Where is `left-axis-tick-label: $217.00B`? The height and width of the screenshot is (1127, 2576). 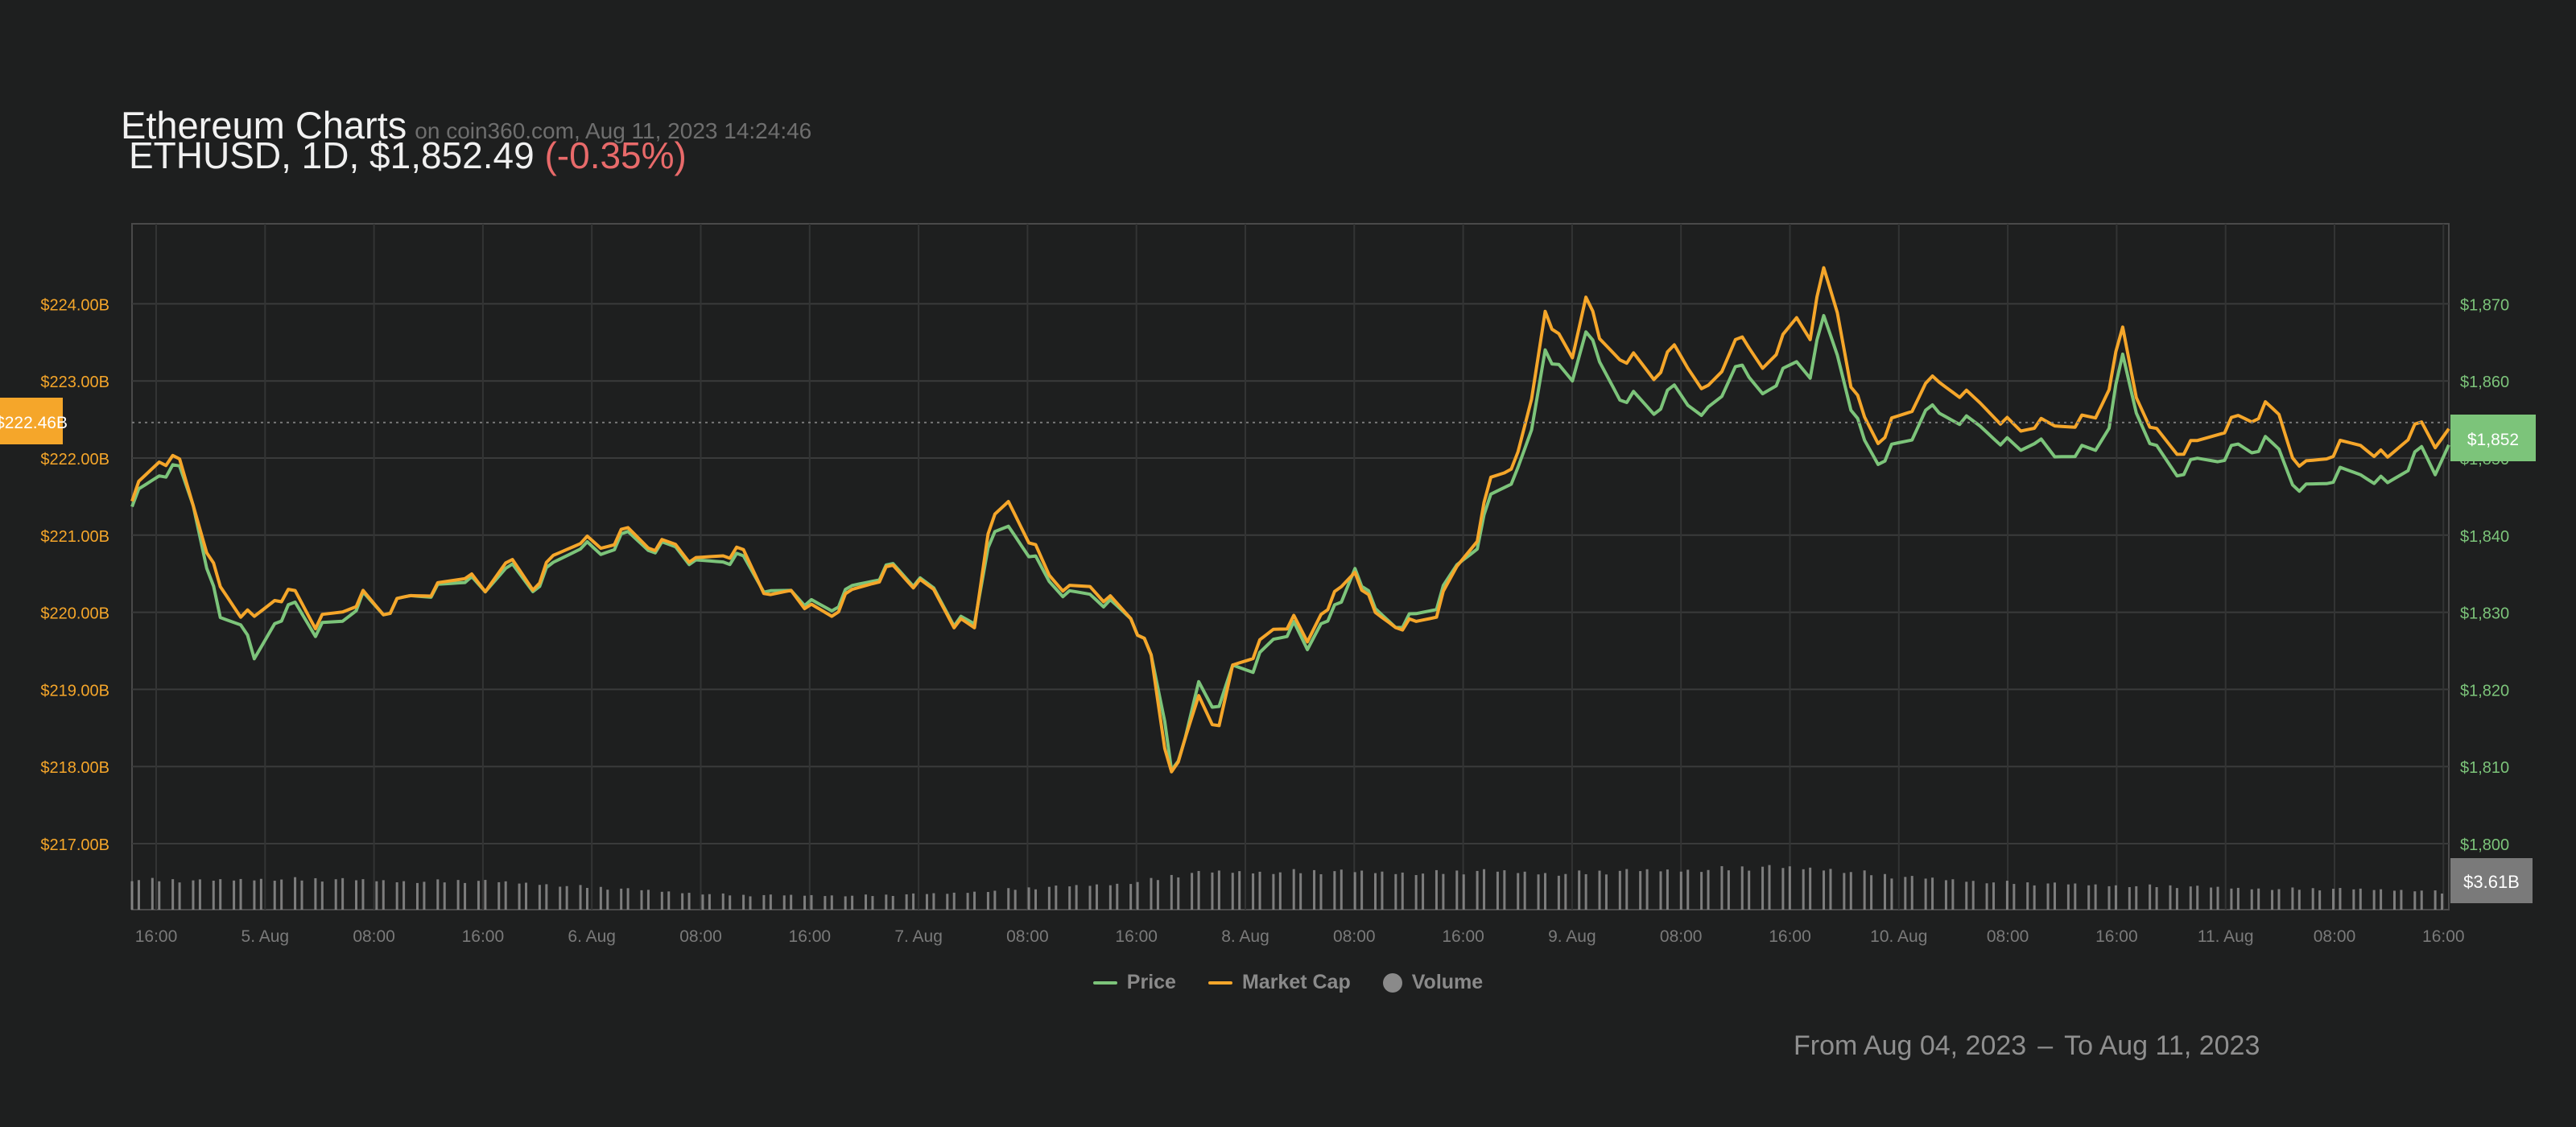 left-axis-tick-label: $217.00B is located at coordinates (74, 845).